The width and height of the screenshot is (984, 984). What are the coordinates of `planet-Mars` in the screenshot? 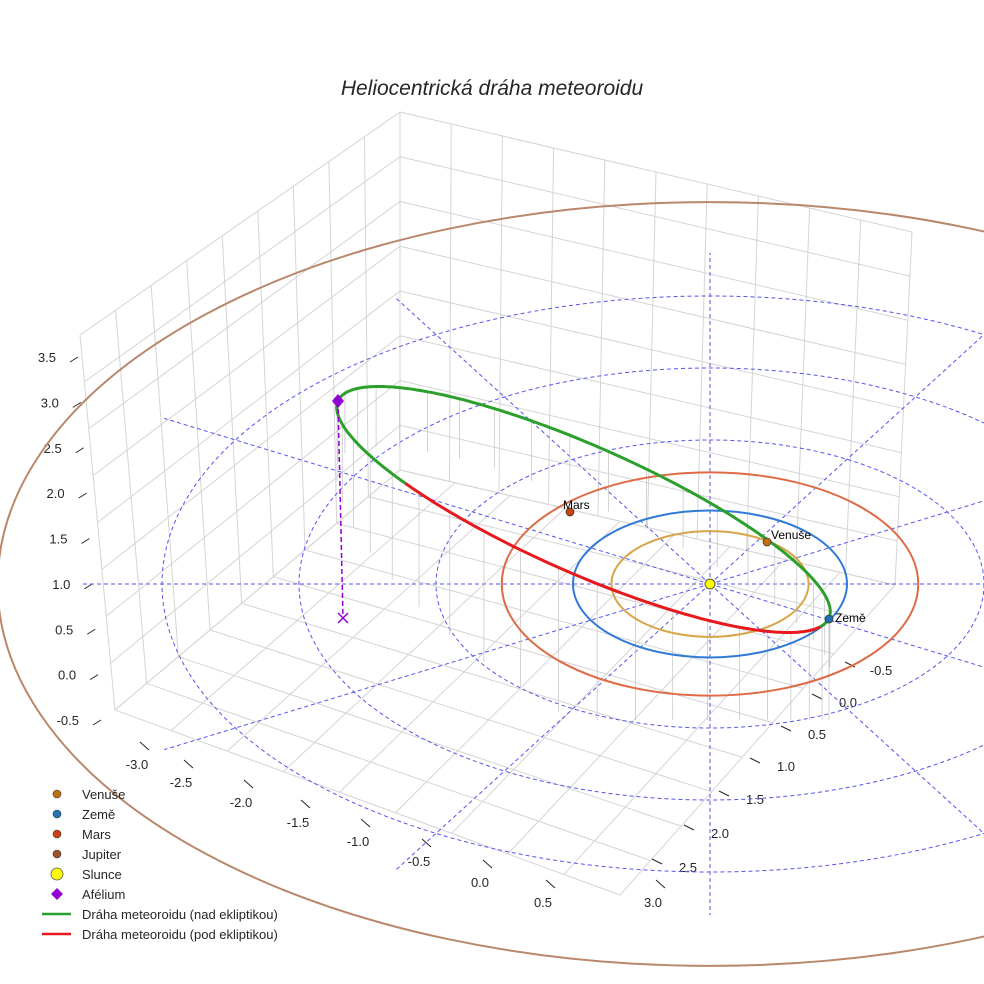 It's located at (570, 512).